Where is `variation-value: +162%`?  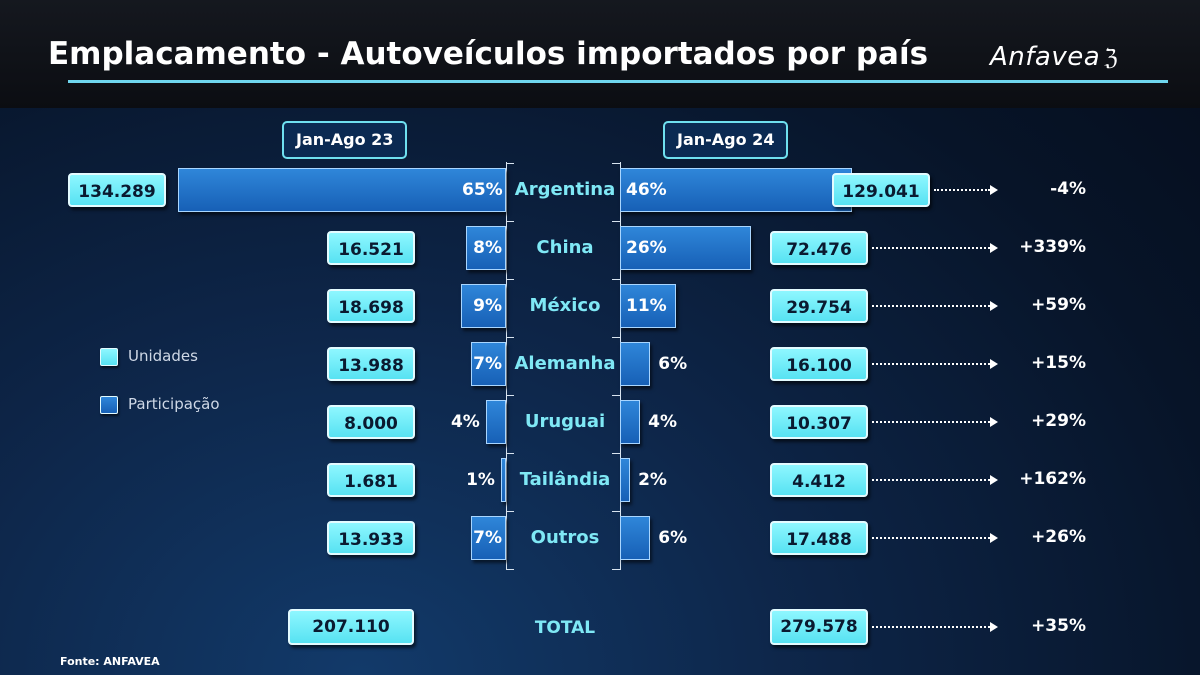 variation-value: +162% is located at coordinates (1052, 479).